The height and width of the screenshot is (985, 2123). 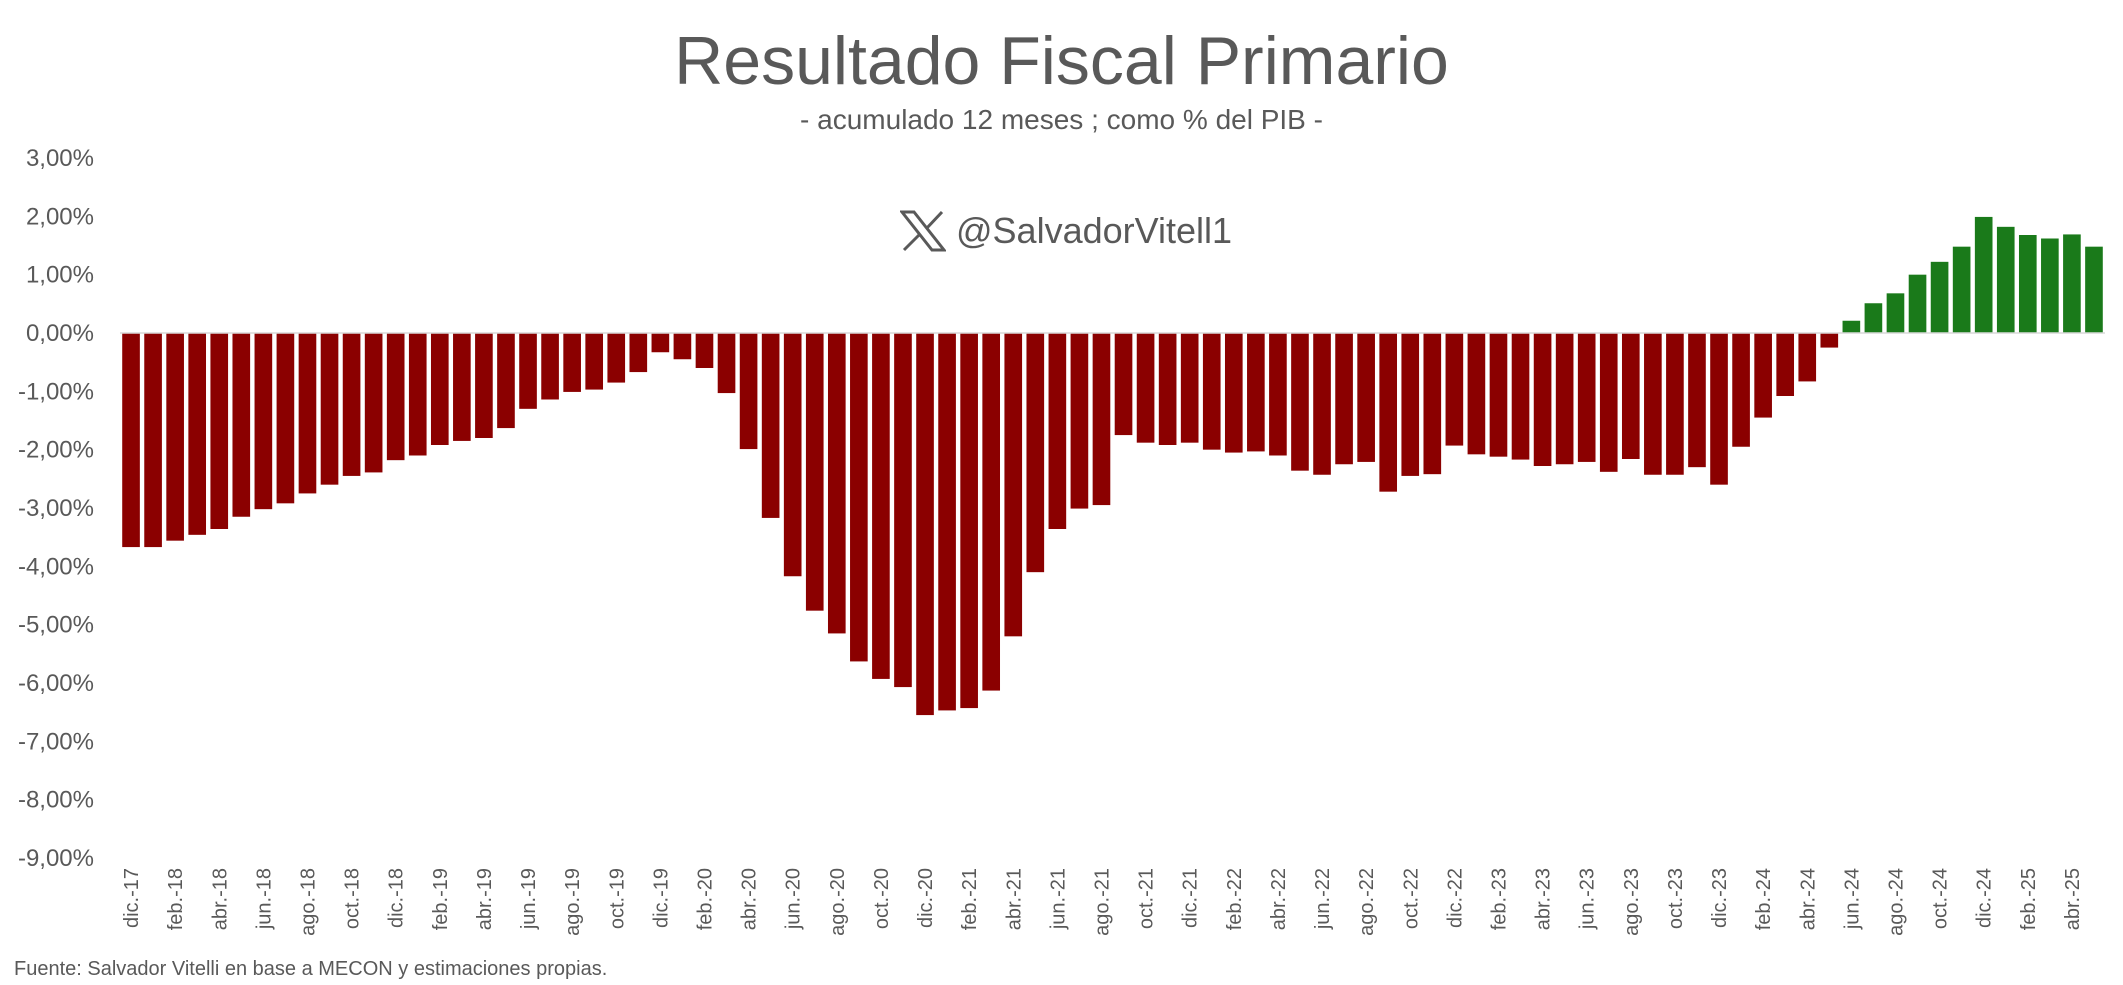 I want to click on x-tick-label: abr.-24, so click(x=1808, y=899).